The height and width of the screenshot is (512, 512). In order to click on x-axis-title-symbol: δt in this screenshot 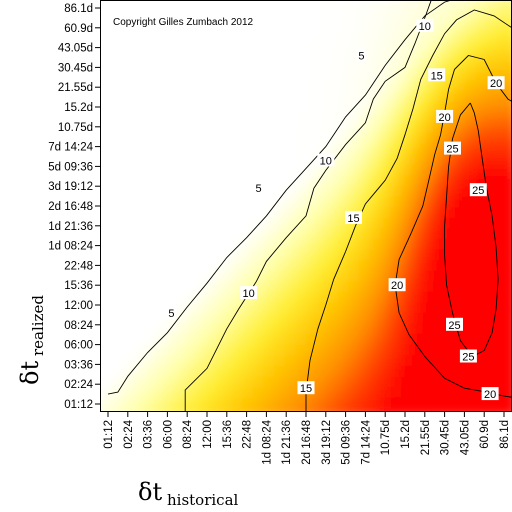, I will do `click(150, 492)`.